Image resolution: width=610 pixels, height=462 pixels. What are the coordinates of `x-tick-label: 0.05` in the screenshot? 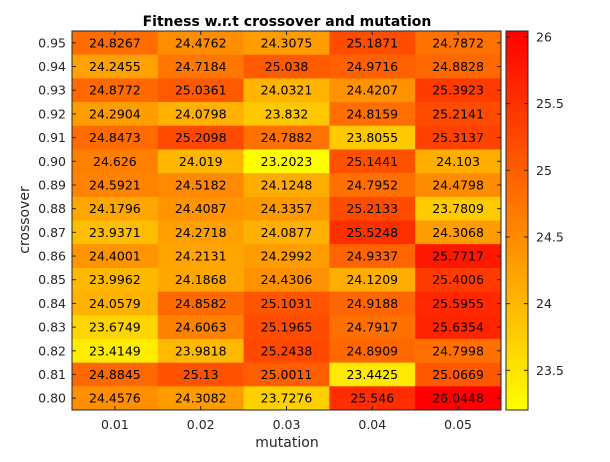 It's located at (458, 424).